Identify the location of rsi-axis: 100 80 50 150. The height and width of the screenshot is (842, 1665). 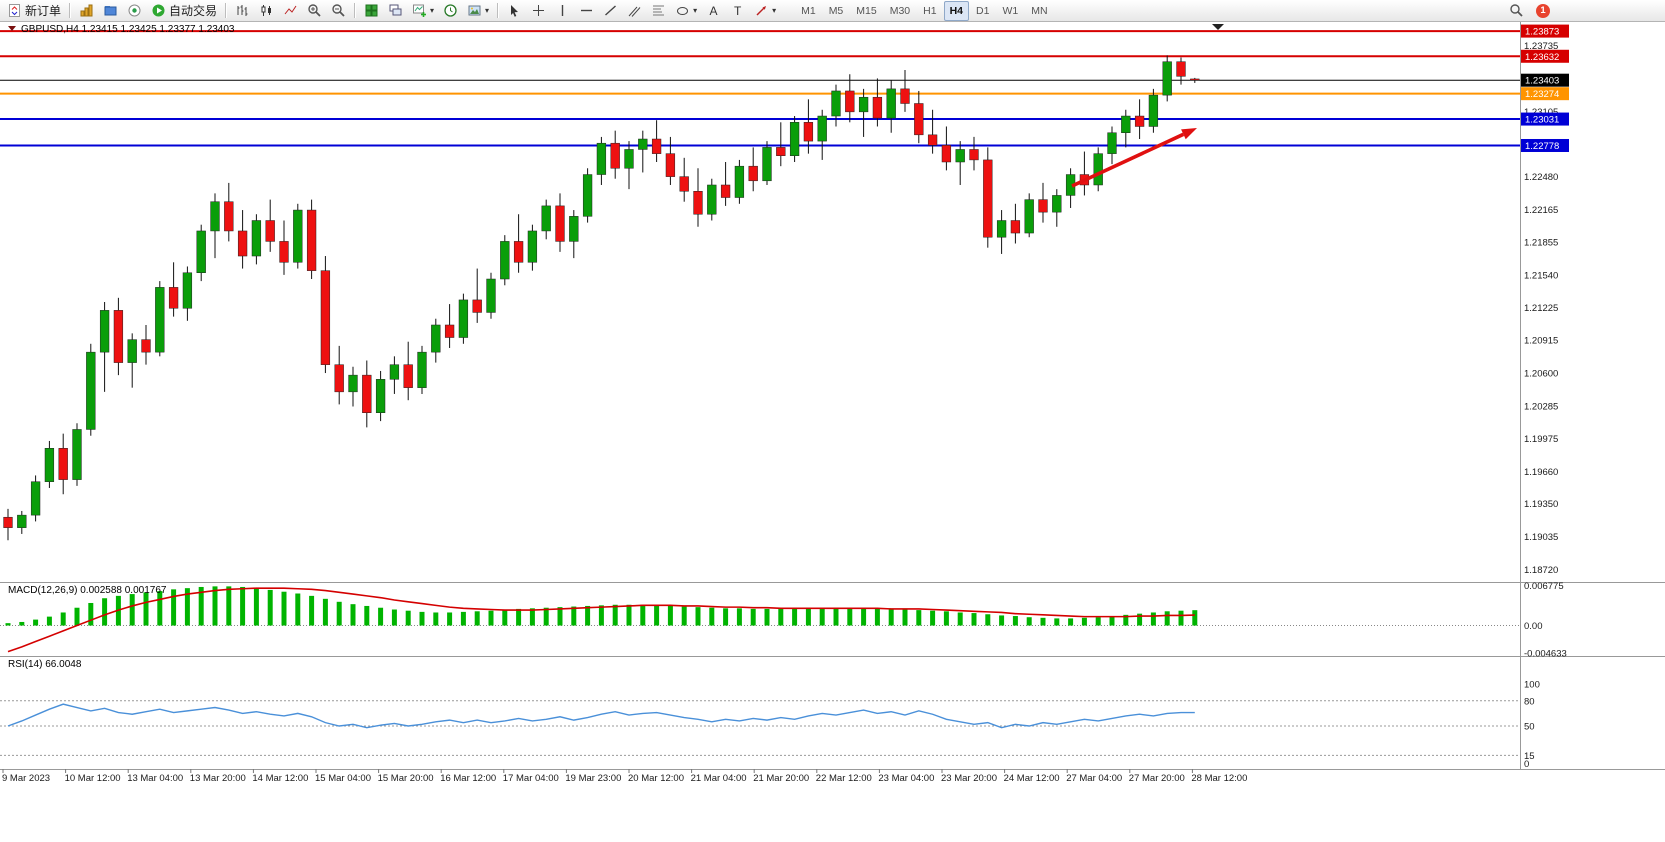
(1532, 725).